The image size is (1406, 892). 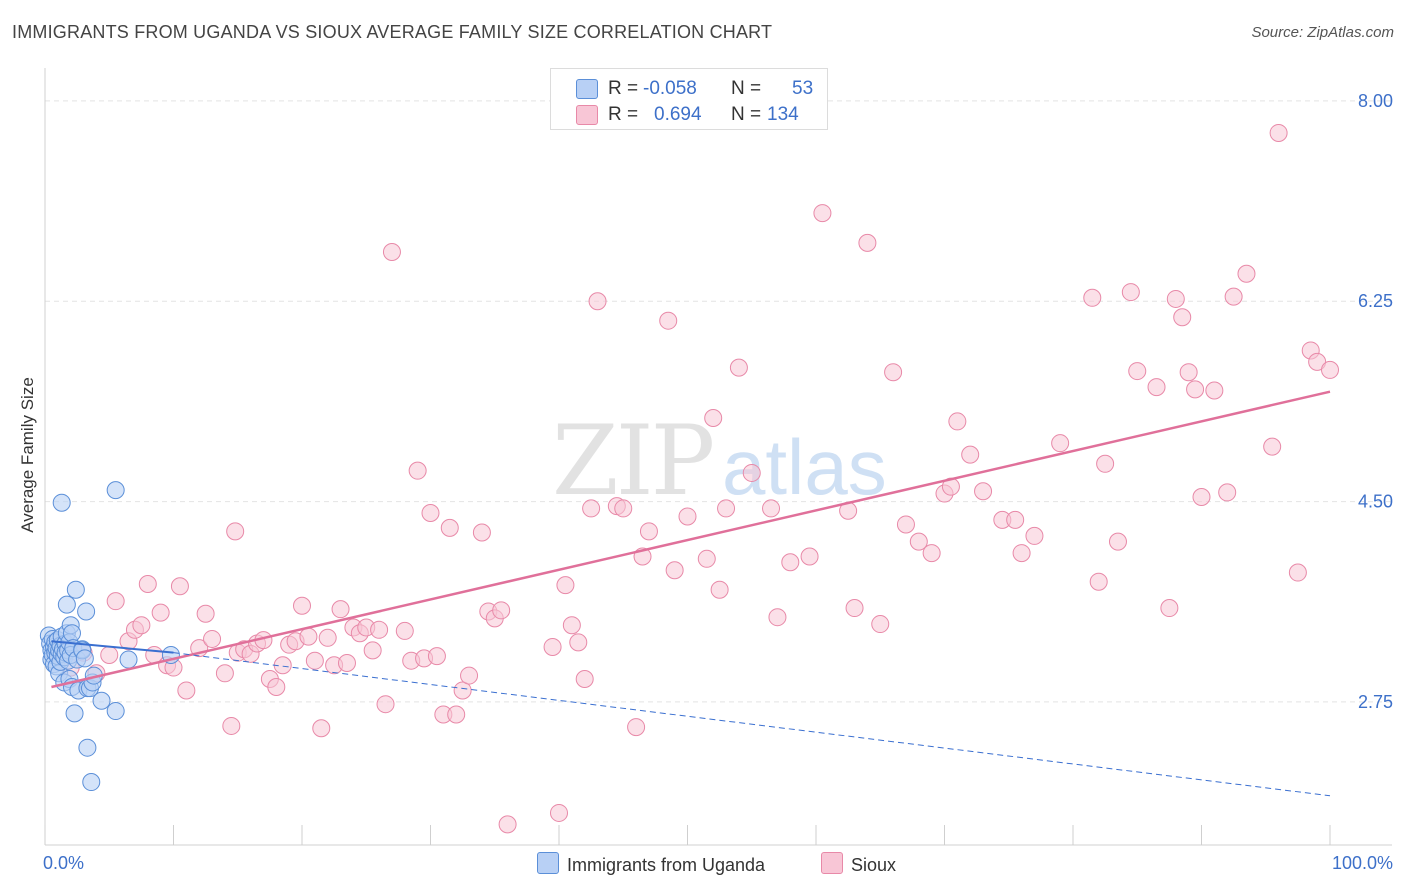 I want to click on y-tick-label: 2.75, so click(x=1375, y=702).